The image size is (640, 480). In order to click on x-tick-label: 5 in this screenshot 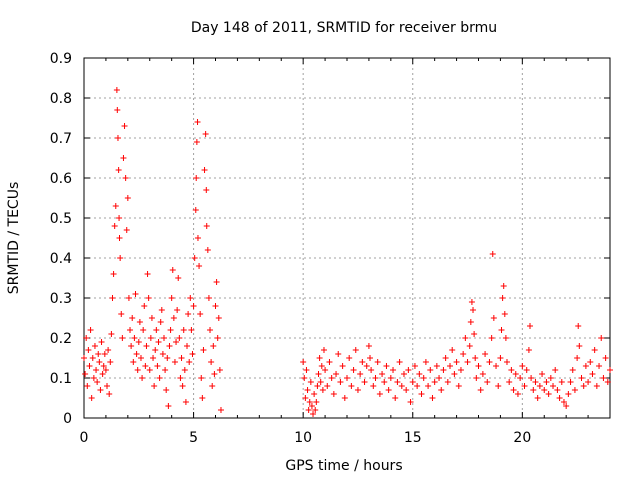, I will do `click(193, 438)`.